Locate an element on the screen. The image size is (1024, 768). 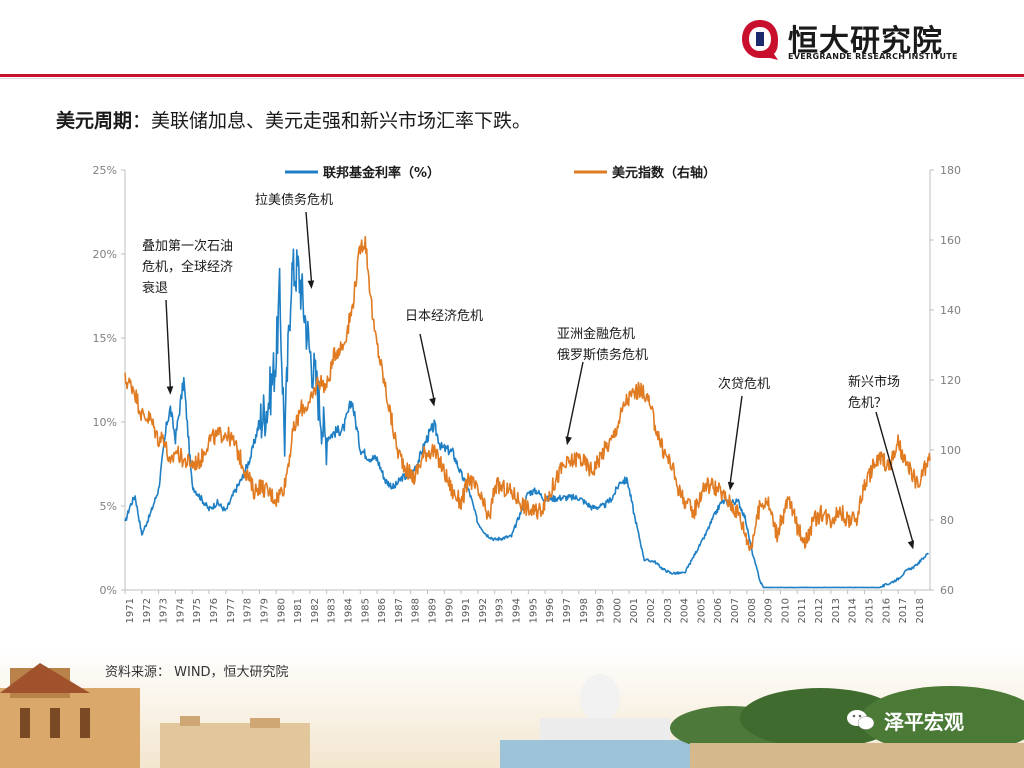
x-tick-label: 1995 is located at coordinates (533, 610).